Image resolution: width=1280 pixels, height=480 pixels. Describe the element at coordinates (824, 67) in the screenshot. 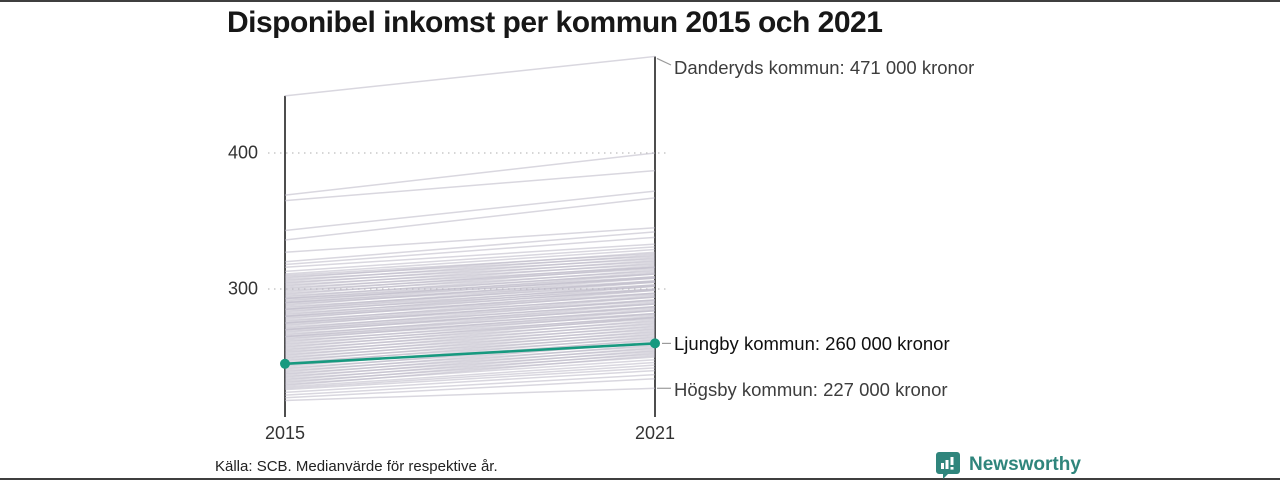

I see `annotation-danderyd: Danderyds kommun: 471 000 kronor` at that location.